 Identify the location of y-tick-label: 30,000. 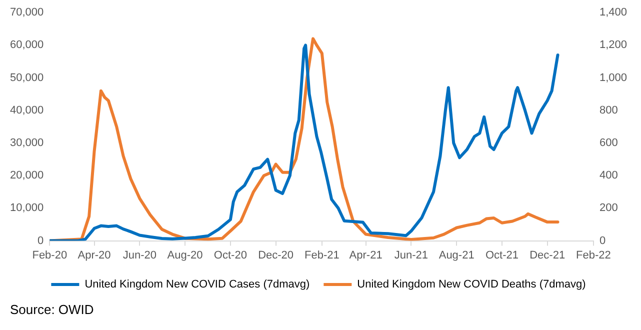
(27, 143).